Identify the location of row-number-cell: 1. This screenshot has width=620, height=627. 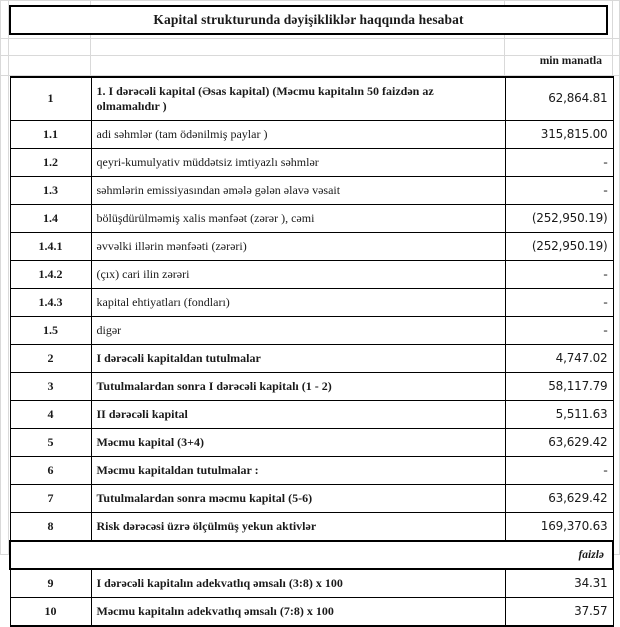
(50, 98).